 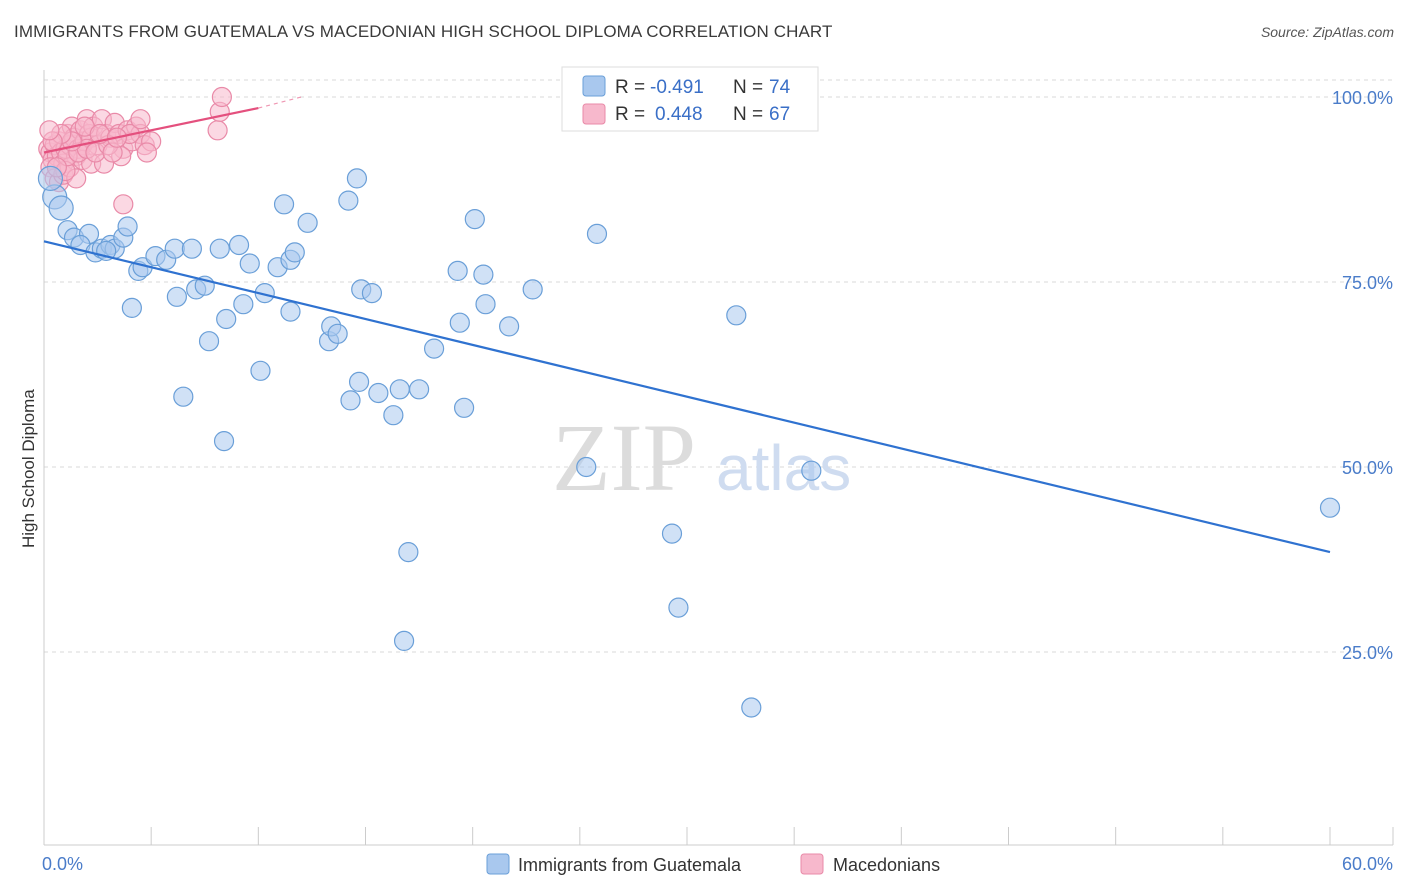 What do you see at coordinates (62, 864) in the screenshot?
I see `x-tick-label: 0.0%` at bounding box center [62, 864].